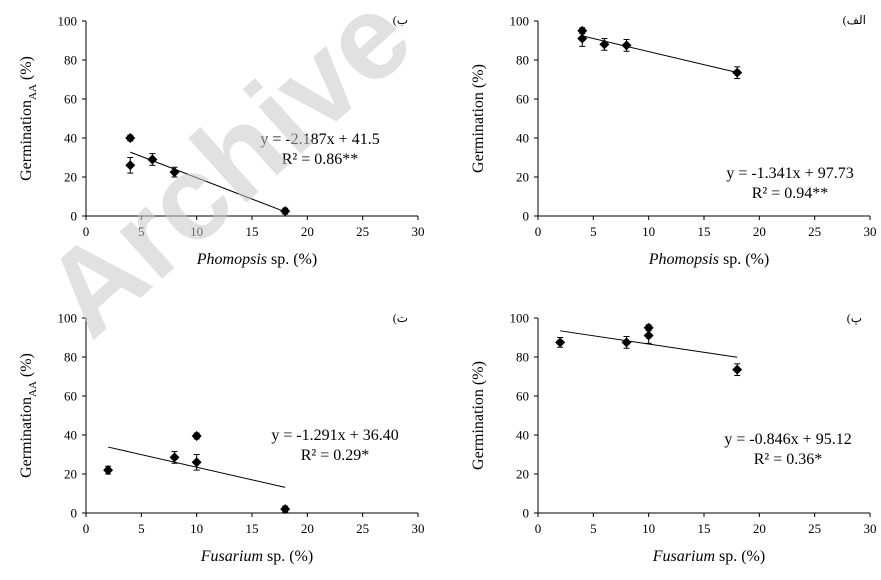 Image resolution: width=881 pixels, height=580 pixels. Describe the element at coordinates (320, 159) in the screenshot. I see `r-squared: R² = 0.86**` at that location.